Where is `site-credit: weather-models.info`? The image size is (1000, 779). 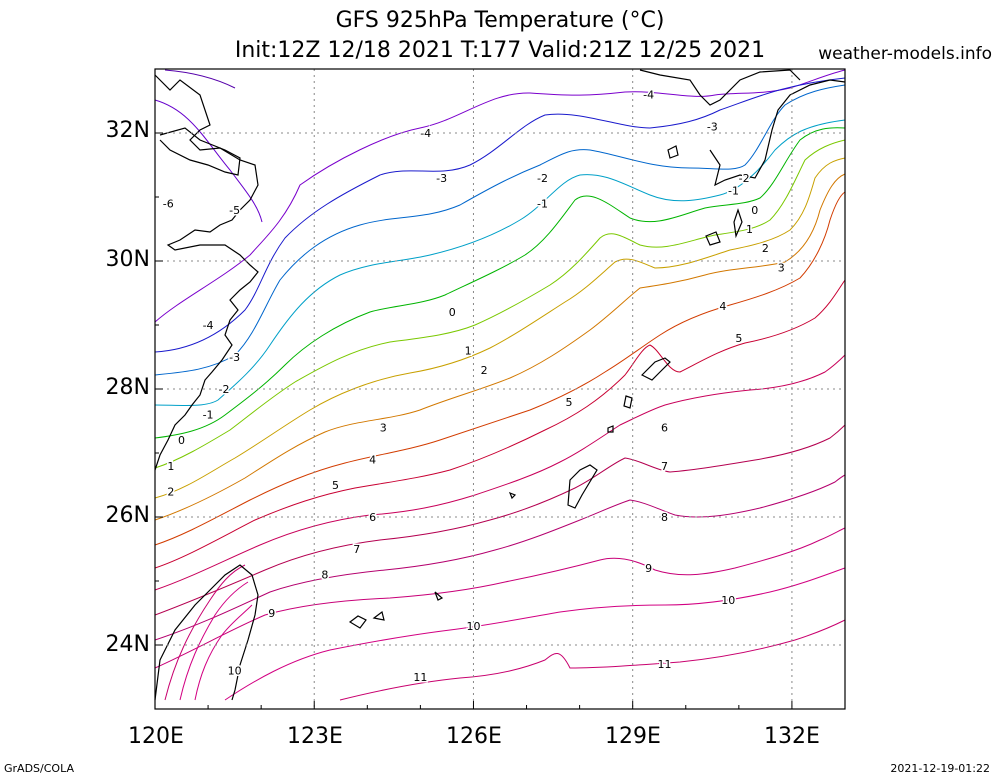 site-credit: weather-models.info is located at coordinates (905, 54).